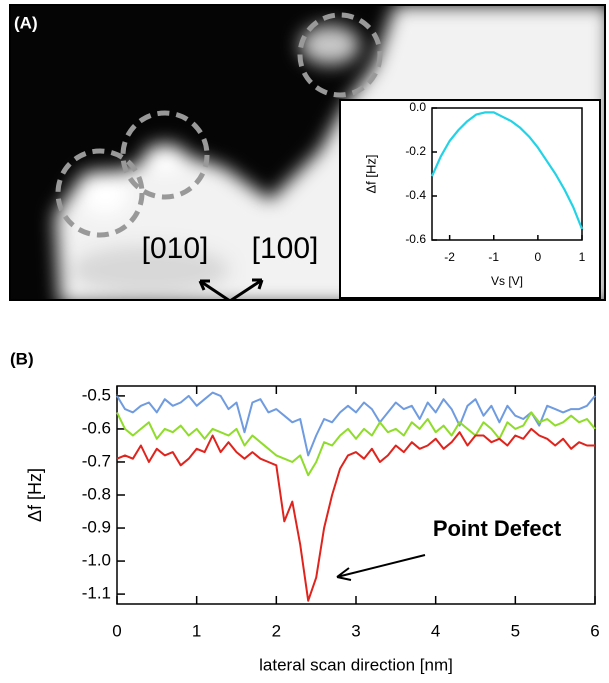 Image resolution: width=609 pixels, height=683 pixels. What do you see at coordinates (355, 630) in the screenshot?
I see `x-tick-label: 3` at bounding box center [355, 630].